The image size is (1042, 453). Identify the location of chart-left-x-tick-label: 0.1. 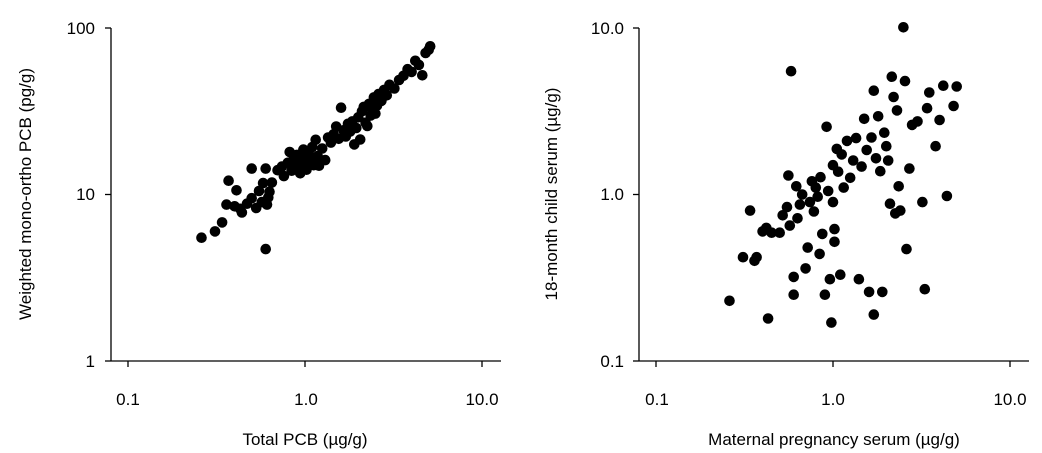
(128, 399).